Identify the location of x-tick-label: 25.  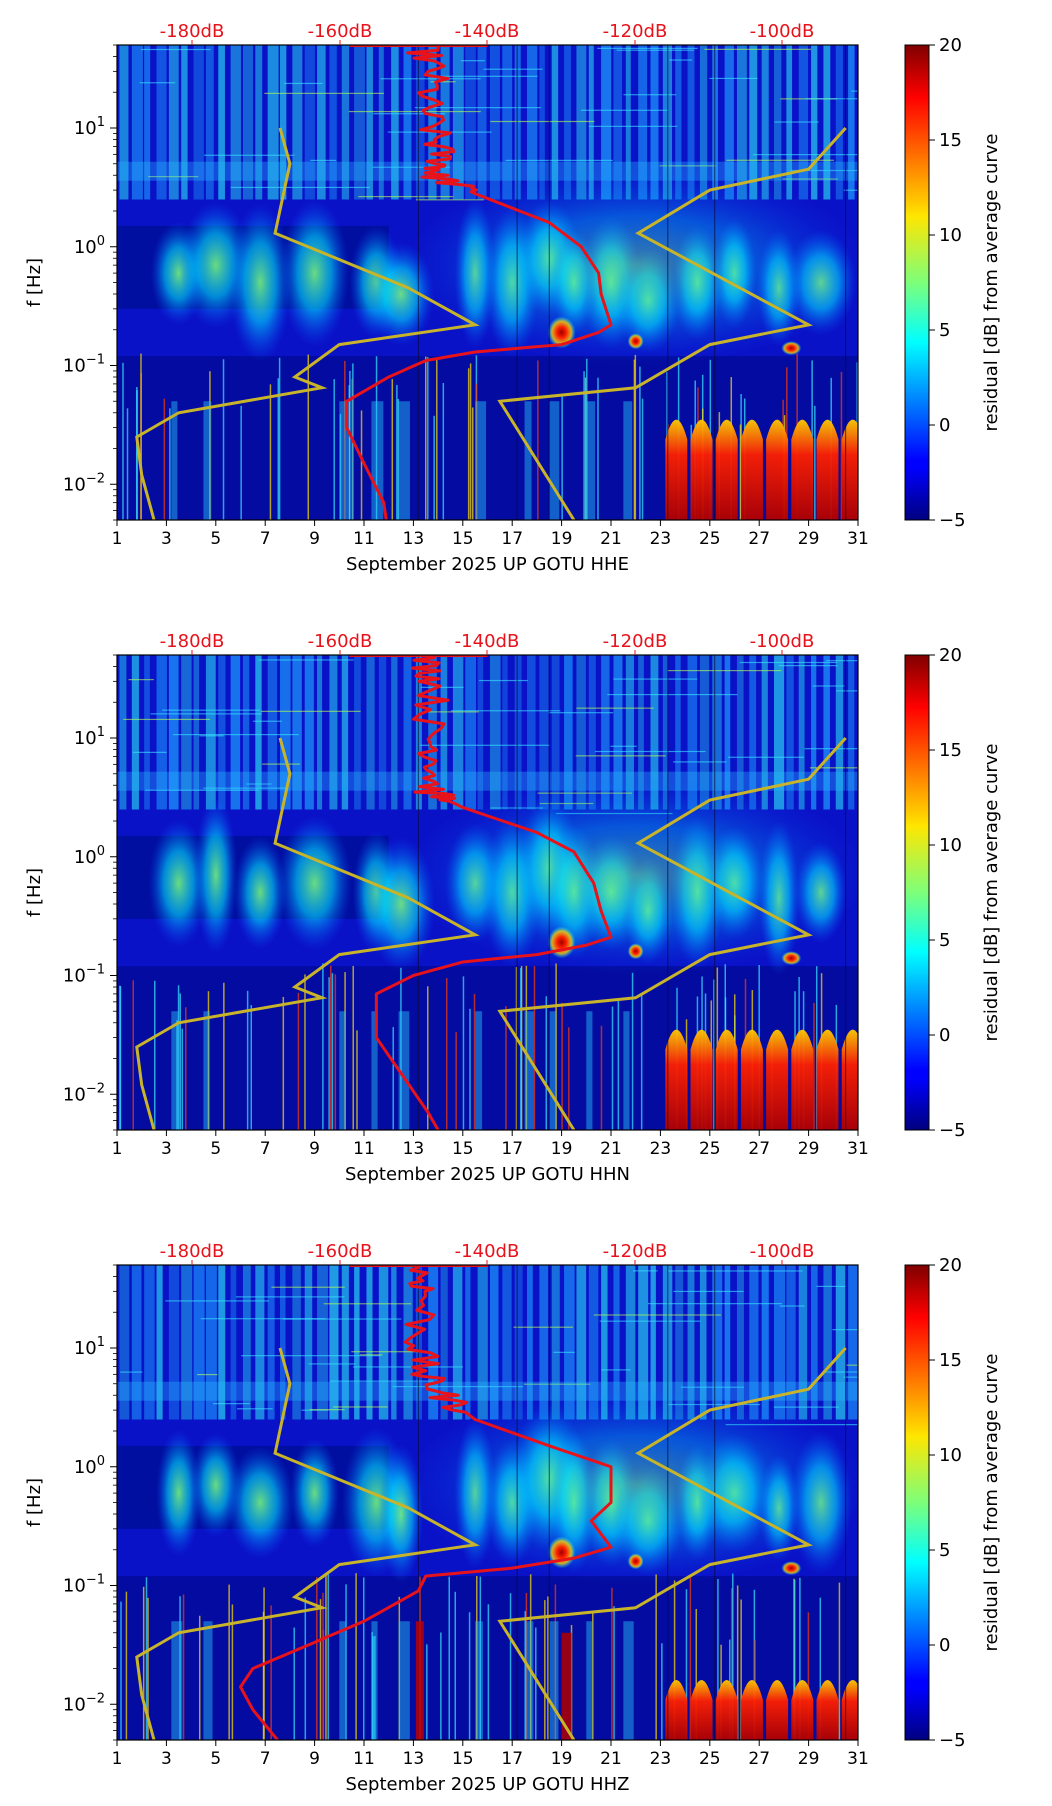
(710, 1759).